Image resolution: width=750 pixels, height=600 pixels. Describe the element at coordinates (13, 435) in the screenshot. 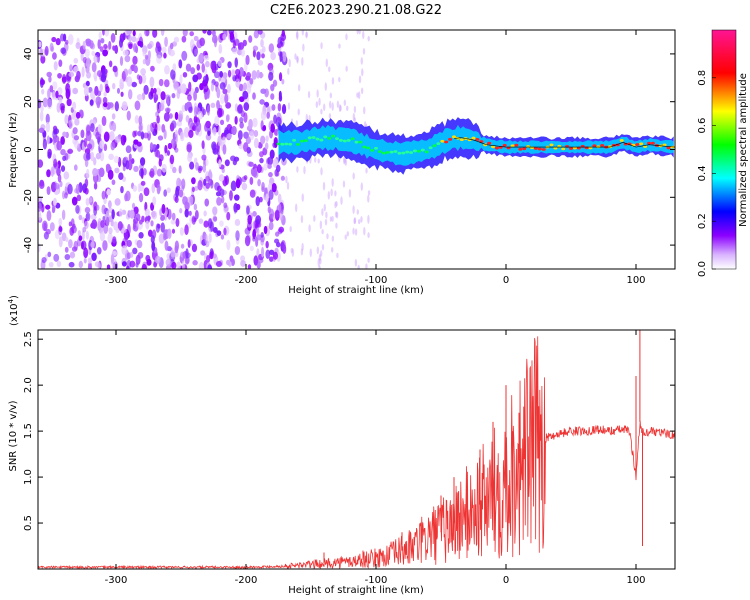

I see `bottom-y-axis-label: SNR (10 * v/v)` at that location.